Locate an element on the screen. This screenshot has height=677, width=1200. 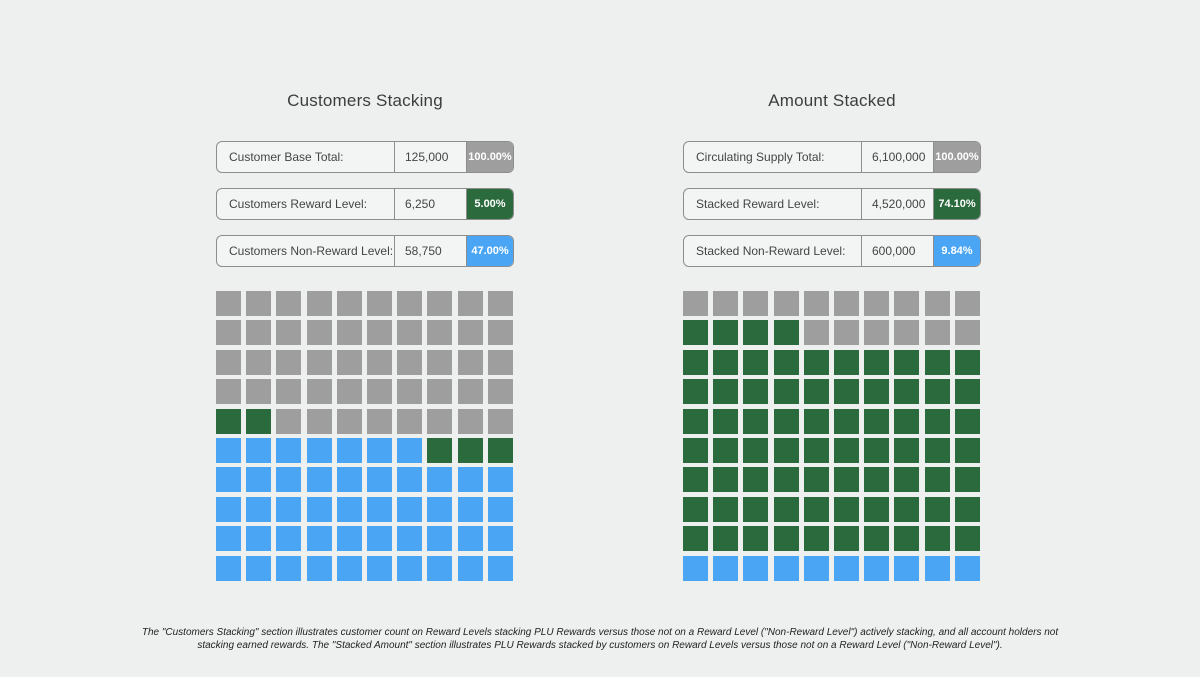
amount-stacked-title: Amount Stacked is located at coordinates (832, 100).